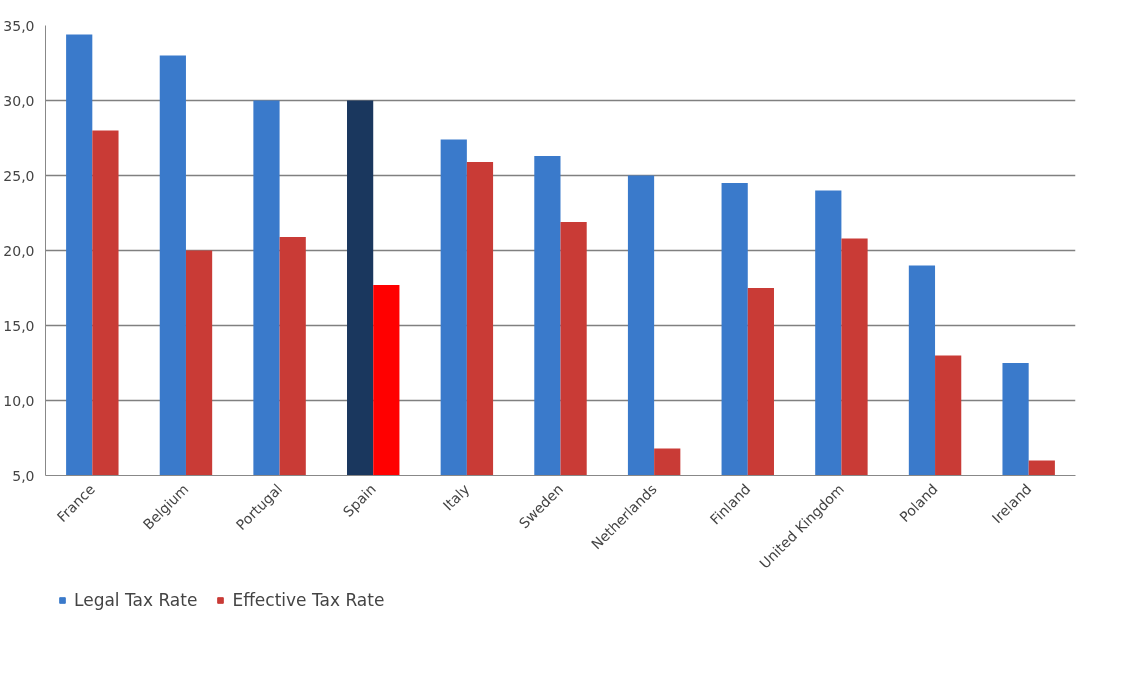 The width and height of the screenshot is (1131, 686). What do you see at coordinates (19, 25) in the screenshot?
I see `y-tick-label: 35,0` at bounding box center [19, 25].